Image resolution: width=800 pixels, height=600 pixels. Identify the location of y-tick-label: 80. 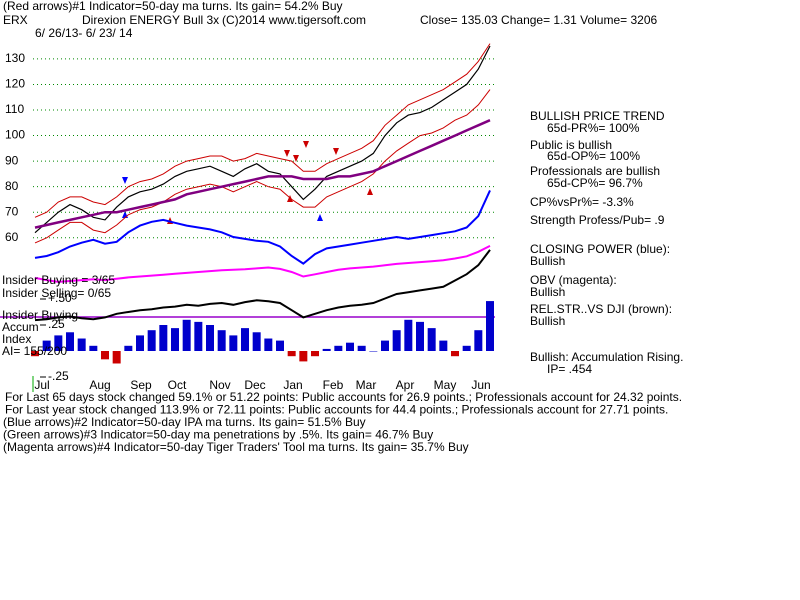
(12, 186).